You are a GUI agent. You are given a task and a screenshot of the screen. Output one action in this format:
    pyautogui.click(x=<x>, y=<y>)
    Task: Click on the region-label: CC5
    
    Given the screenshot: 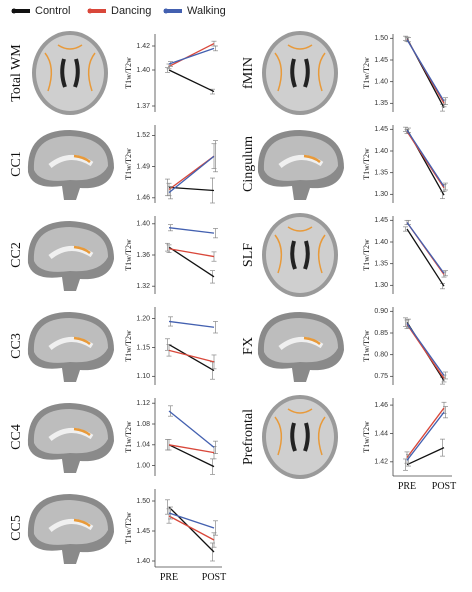 What is the action you would take?
    pyautogui.click(x=16, y=528)
    